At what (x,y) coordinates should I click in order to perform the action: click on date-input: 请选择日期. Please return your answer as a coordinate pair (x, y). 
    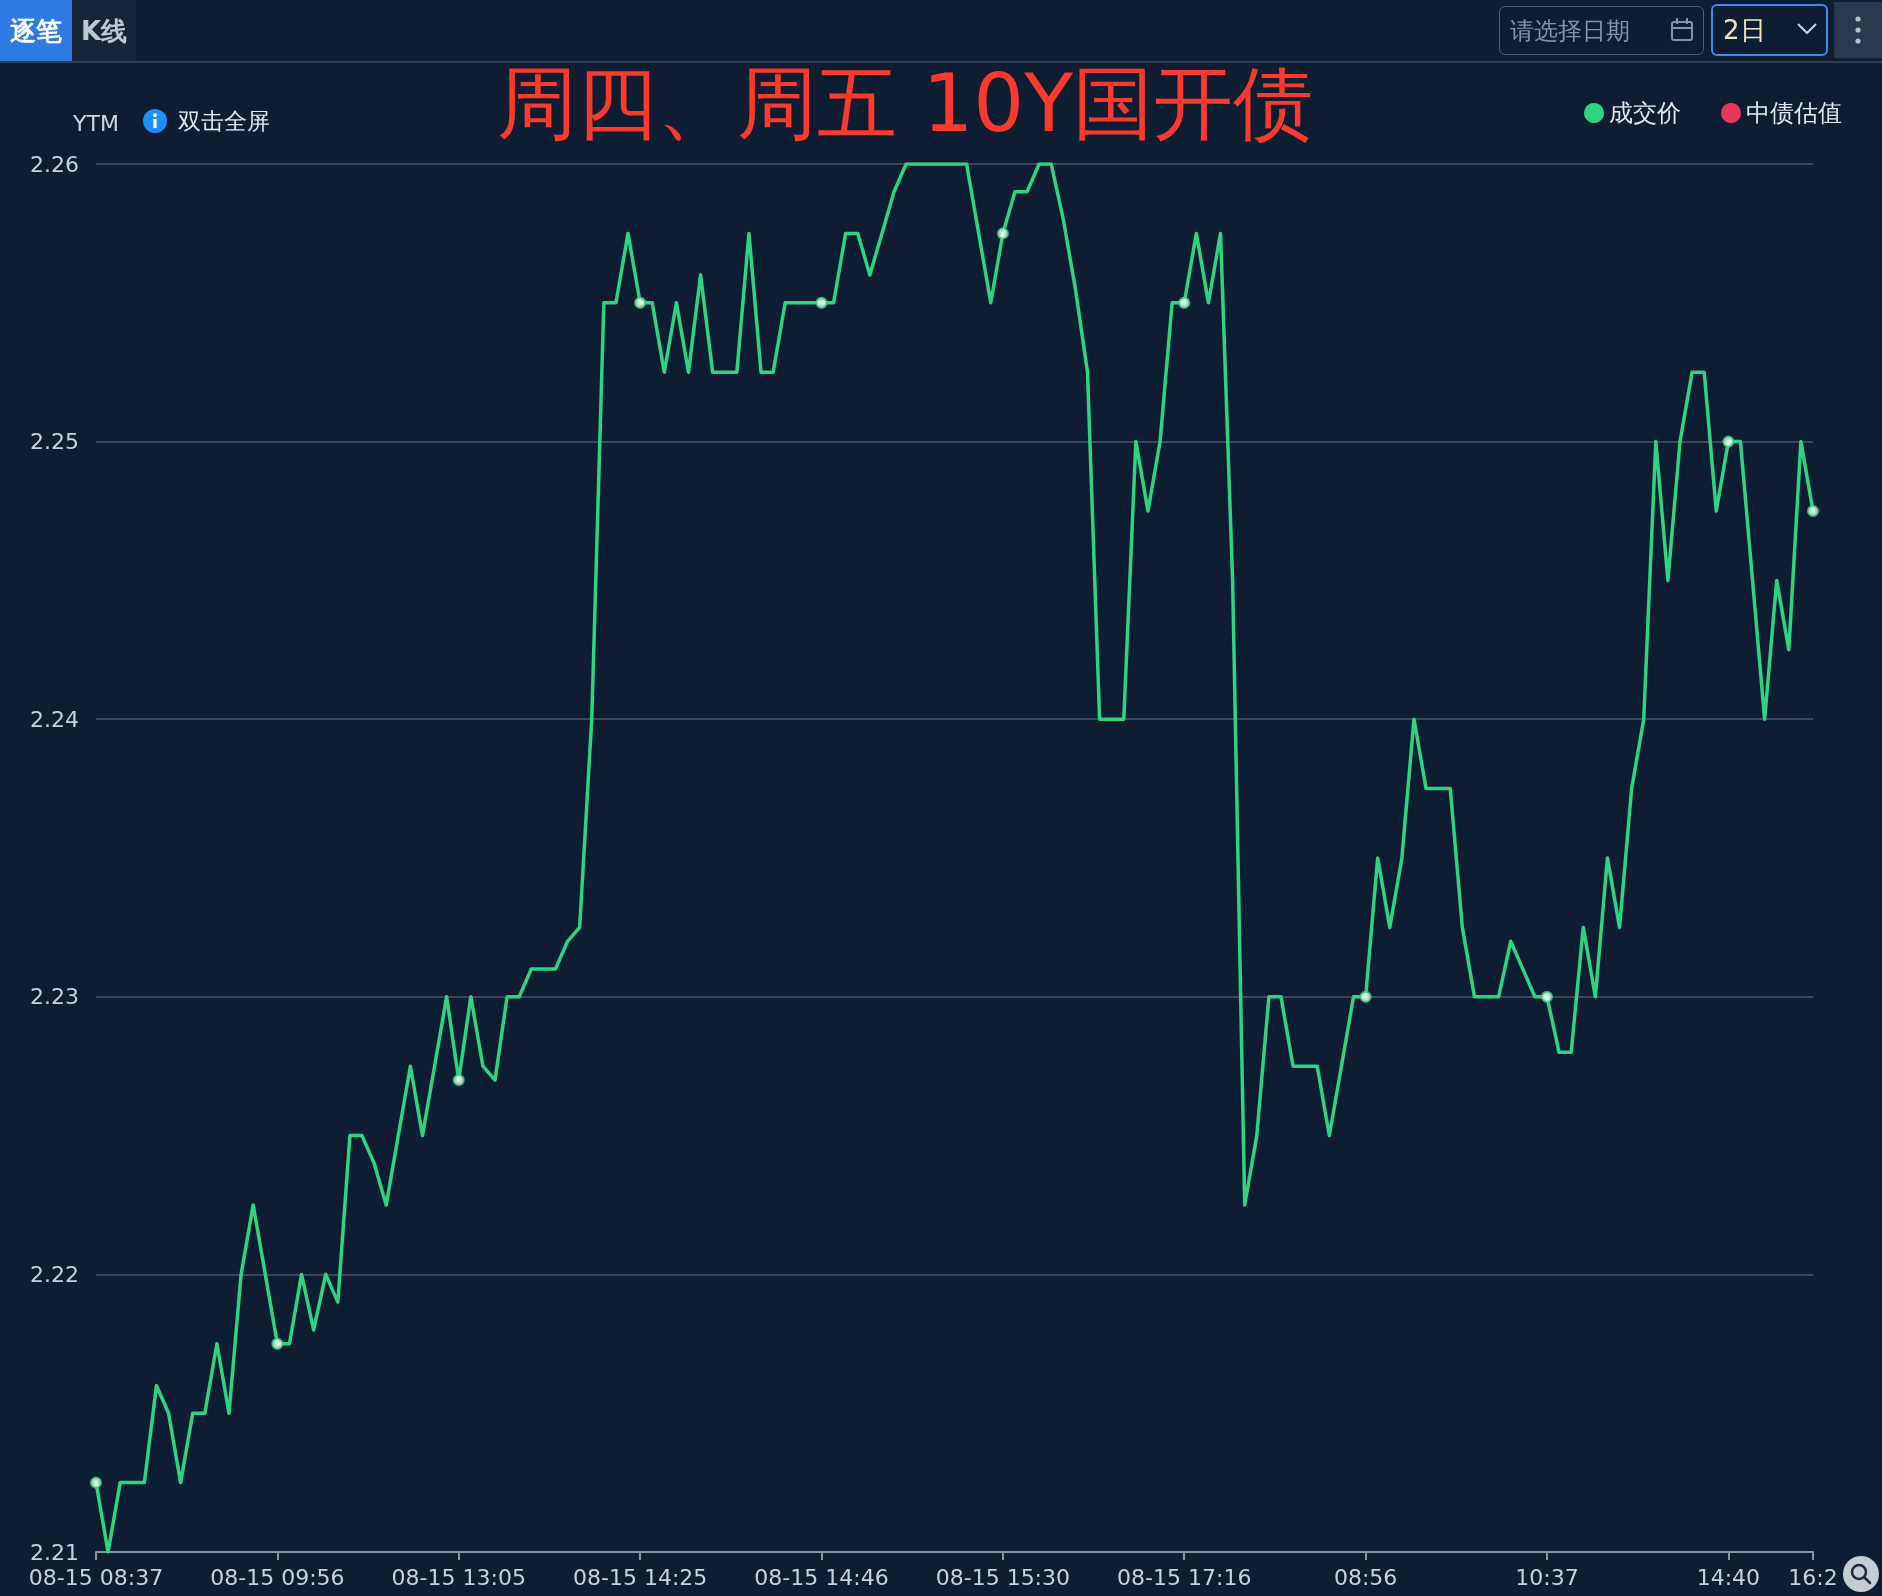
    Looking at the image, I should click on (1601, 30).